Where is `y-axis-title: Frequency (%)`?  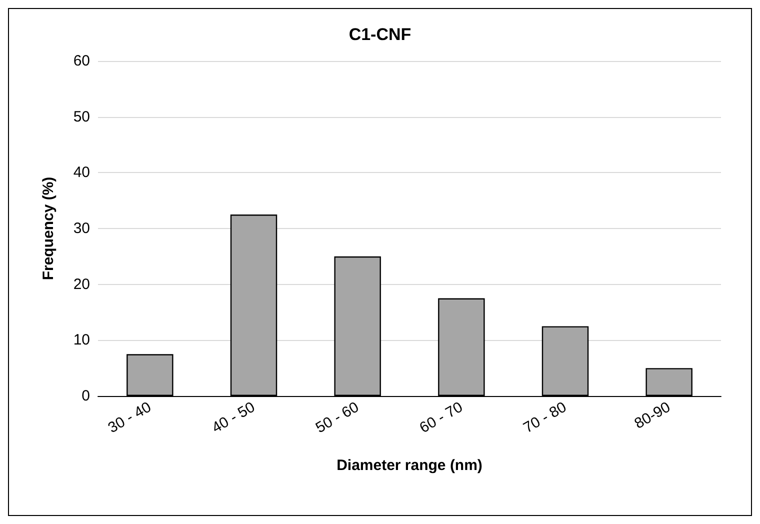
y-axis-title: Frequency (%) is located at coordinates (48, 228).